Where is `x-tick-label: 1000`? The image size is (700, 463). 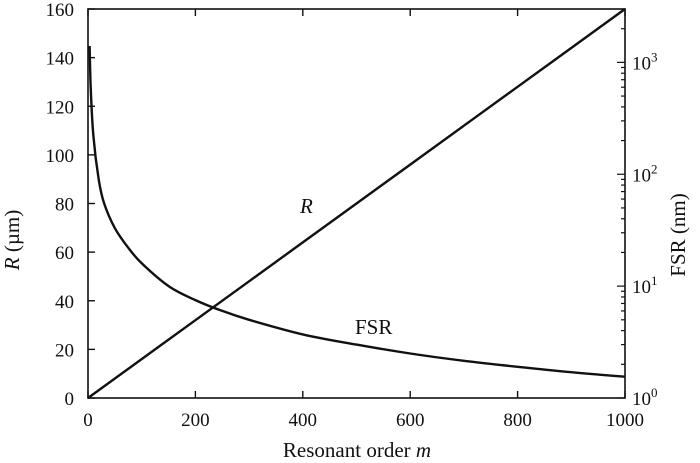
x-tick-label: 1000 is located at coordinates (625, 420).